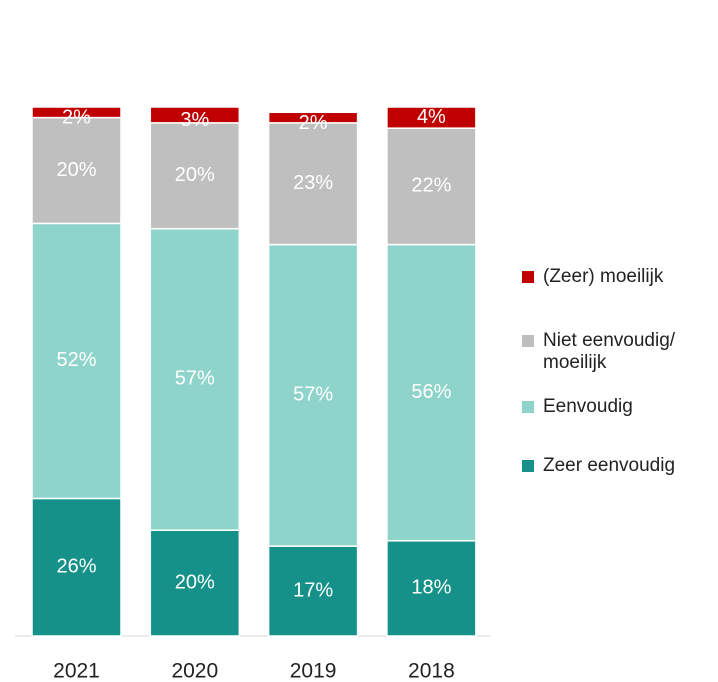  I want to click on legend-label: (Zeer) moeilijk, so click(603, 276).